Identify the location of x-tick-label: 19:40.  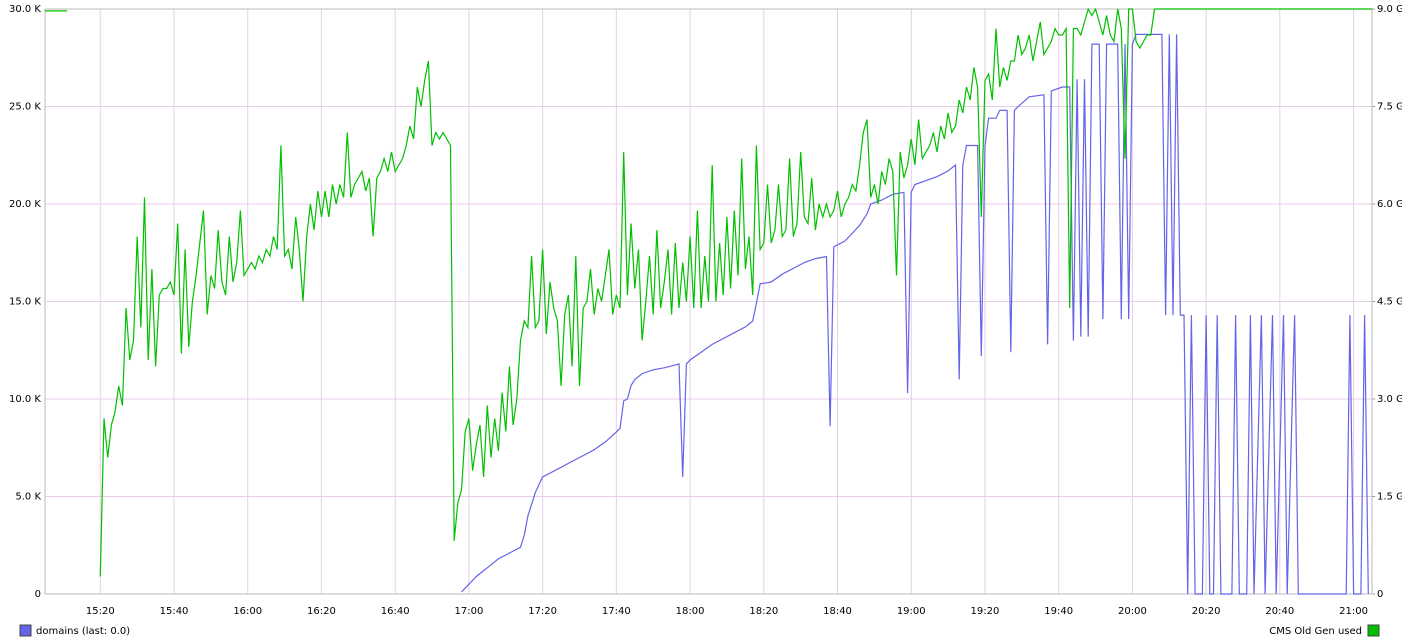
(1058, 611).